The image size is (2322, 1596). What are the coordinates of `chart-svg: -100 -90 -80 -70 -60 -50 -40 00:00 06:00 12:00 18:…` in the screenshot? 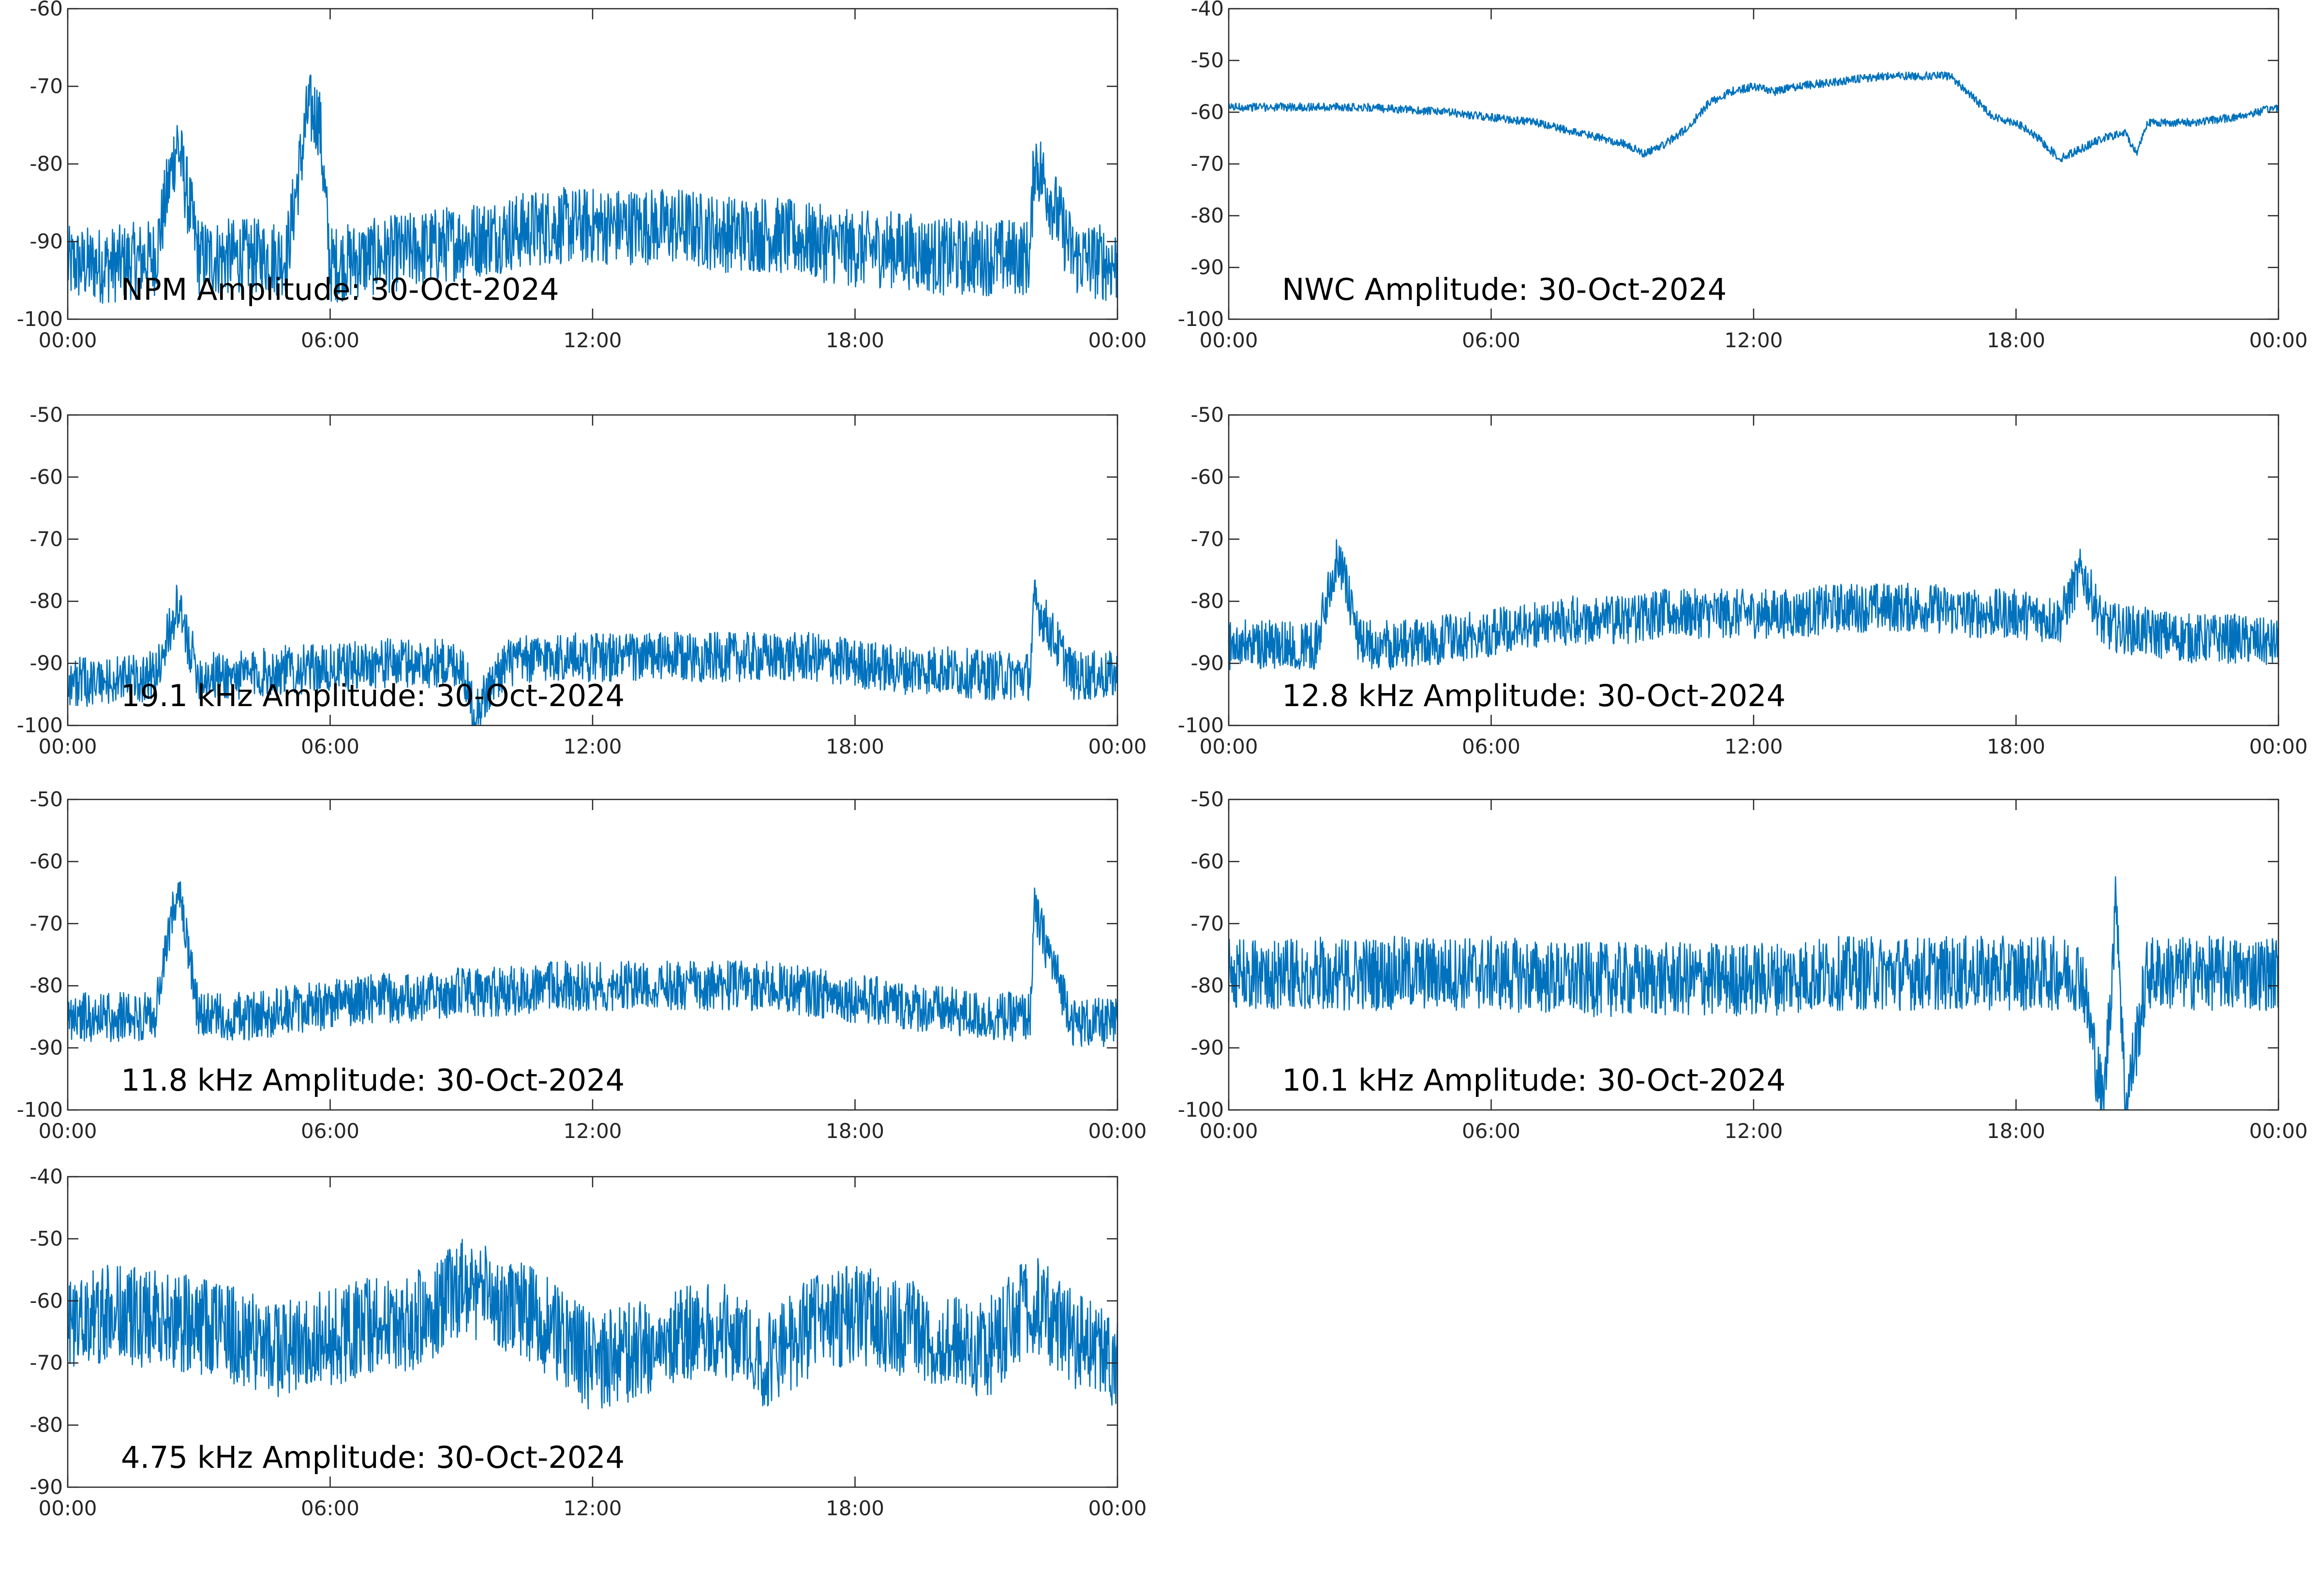 It's located at (1743, 176).